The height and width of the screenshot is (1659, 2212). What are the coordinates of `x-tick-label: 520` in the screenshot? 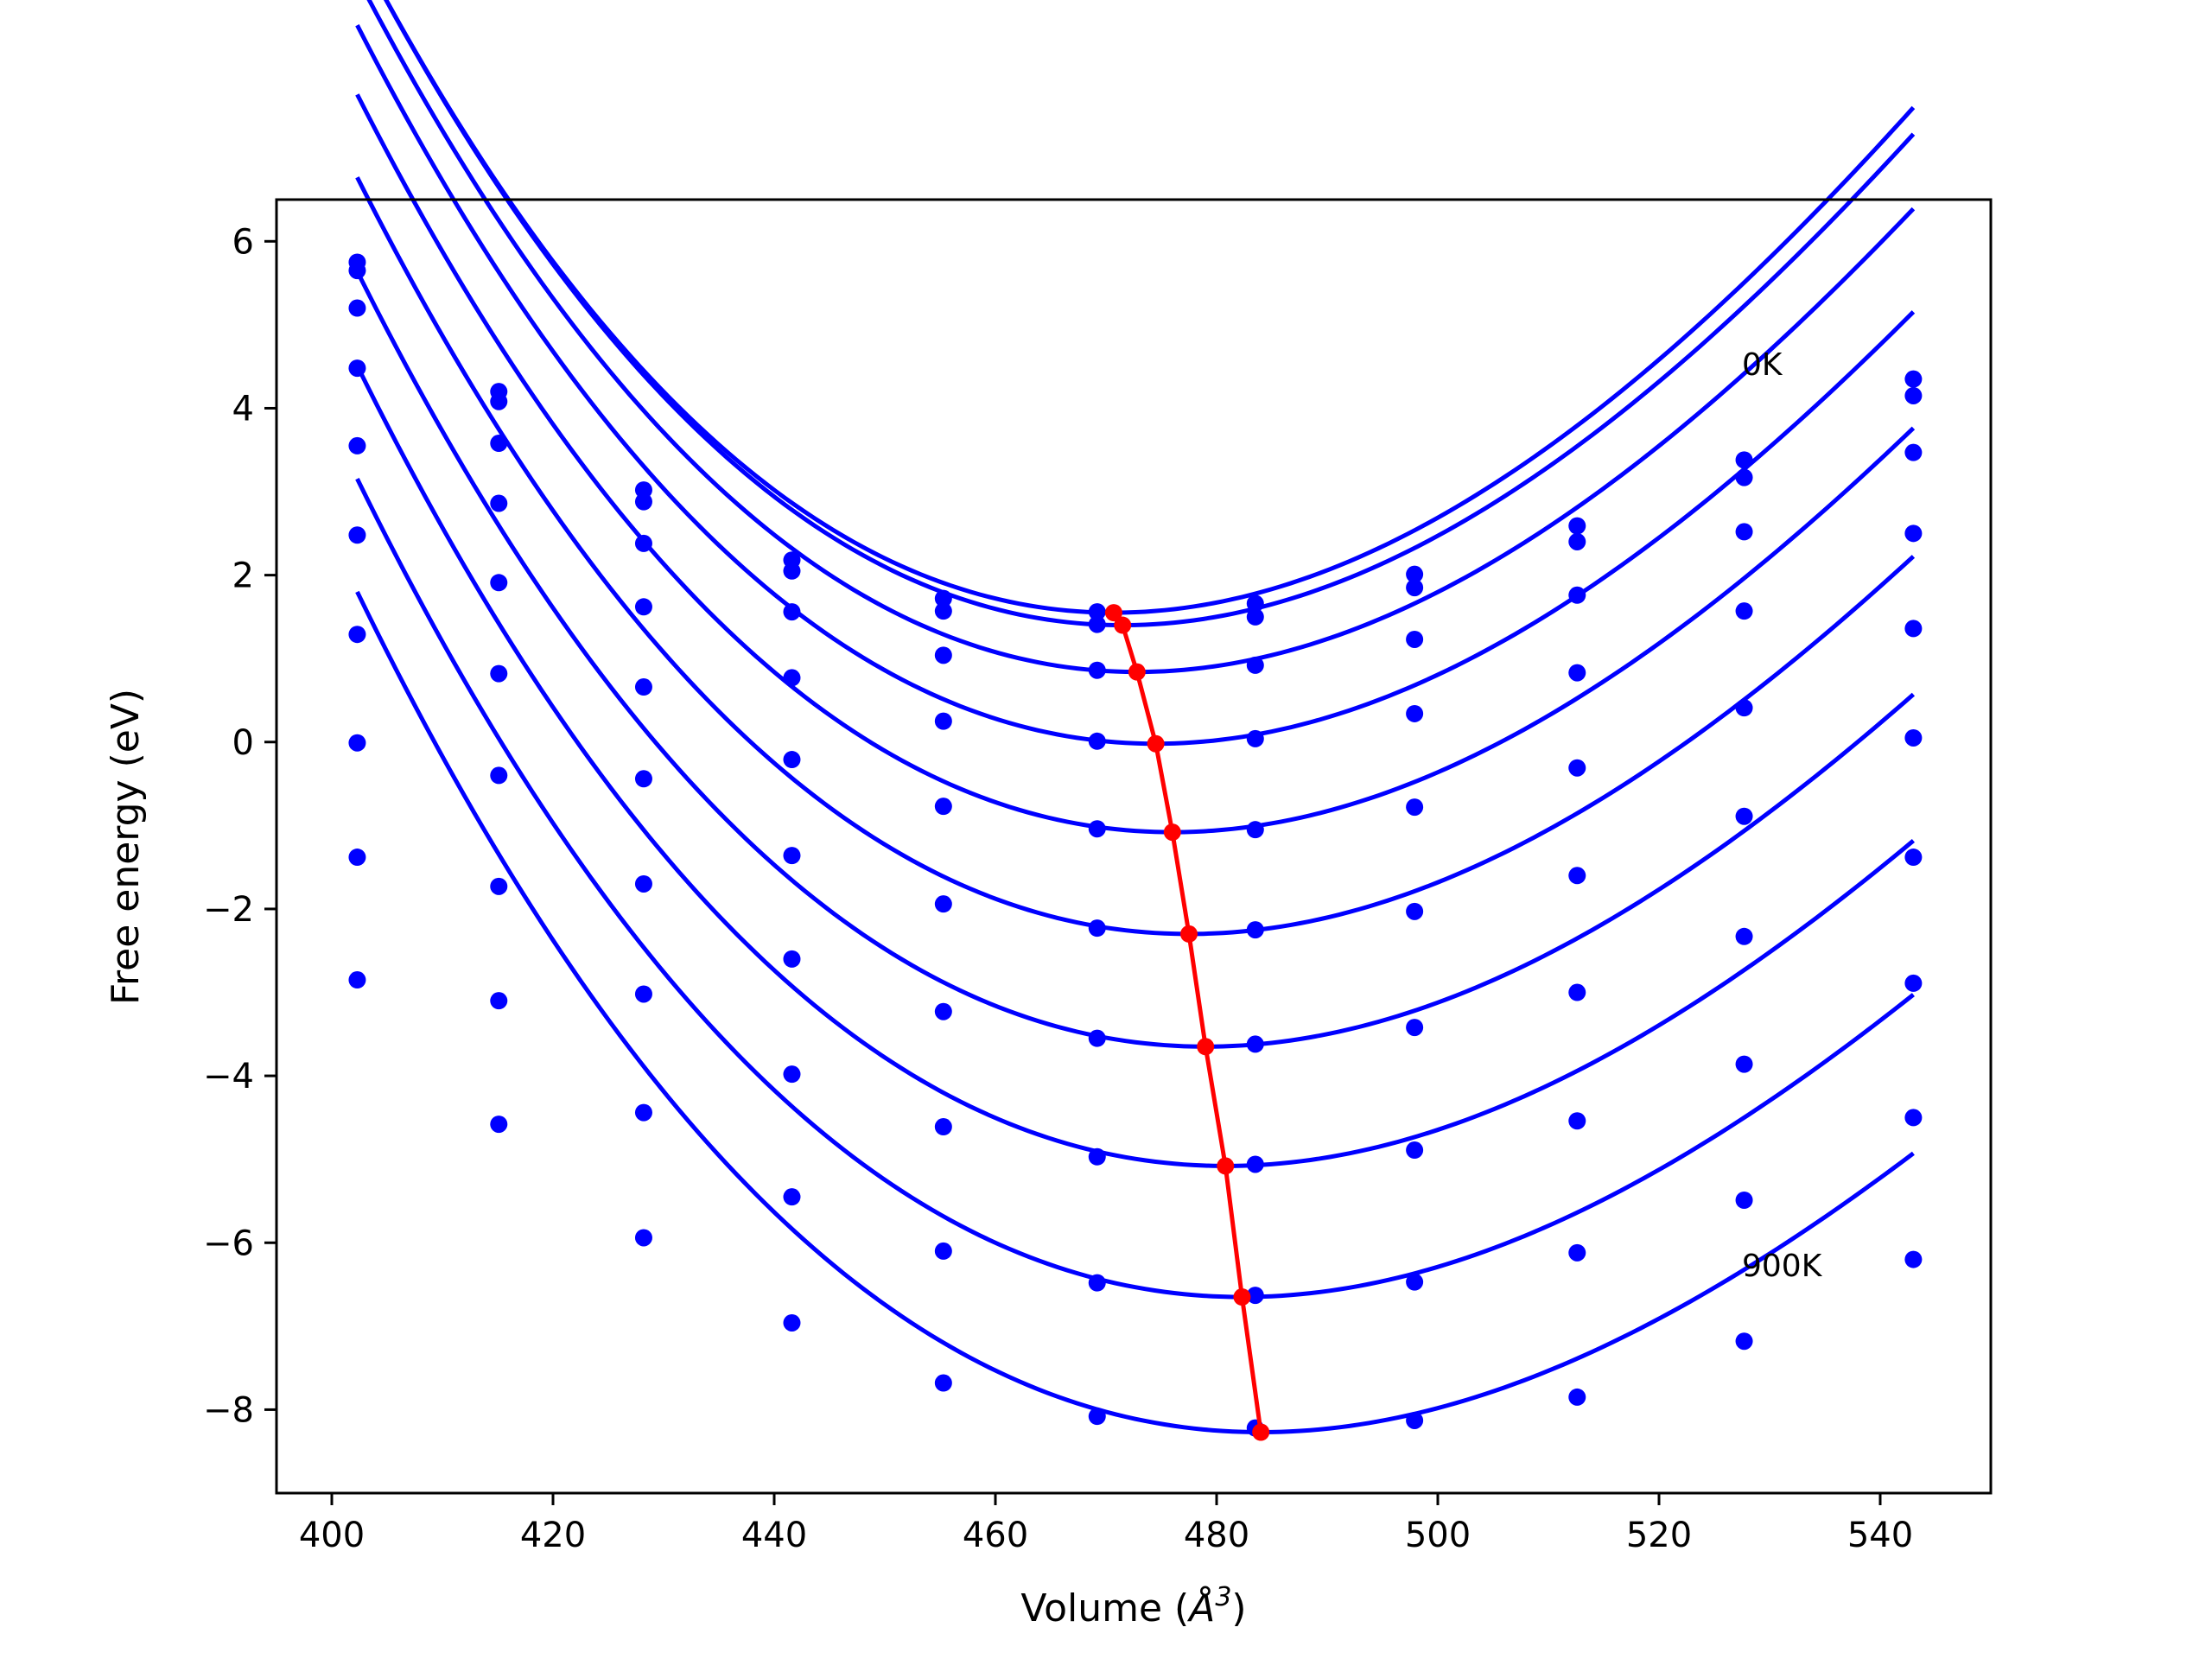 It's located at (1659, 1535).